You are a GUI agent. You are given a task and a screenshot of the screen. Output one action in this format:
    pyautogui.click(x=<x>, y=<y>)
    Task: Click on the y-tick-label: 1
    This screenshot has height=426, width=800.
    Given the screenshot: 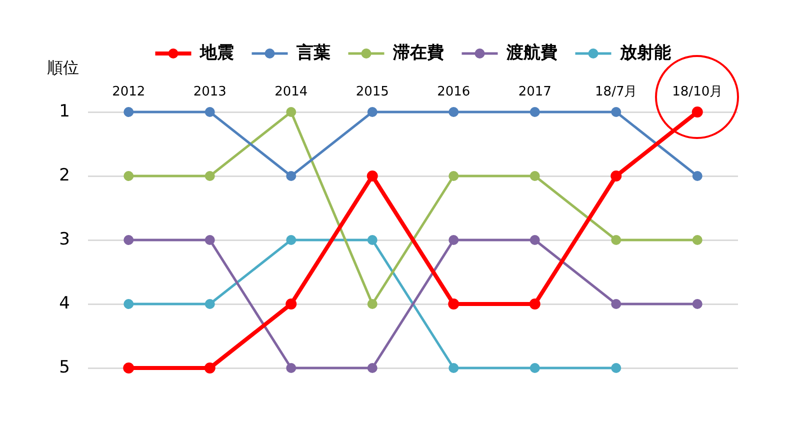 What is the action you would take?
    pyautogui.click(x=64, y=111)
    